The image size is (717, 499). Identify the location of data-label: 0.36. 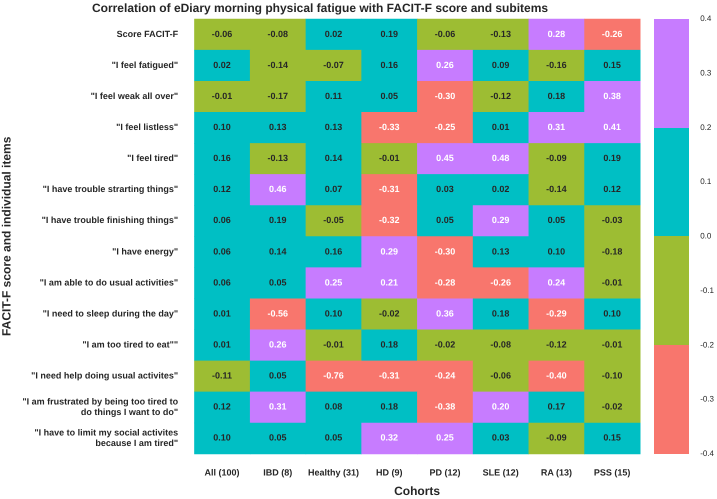
(445, 313).